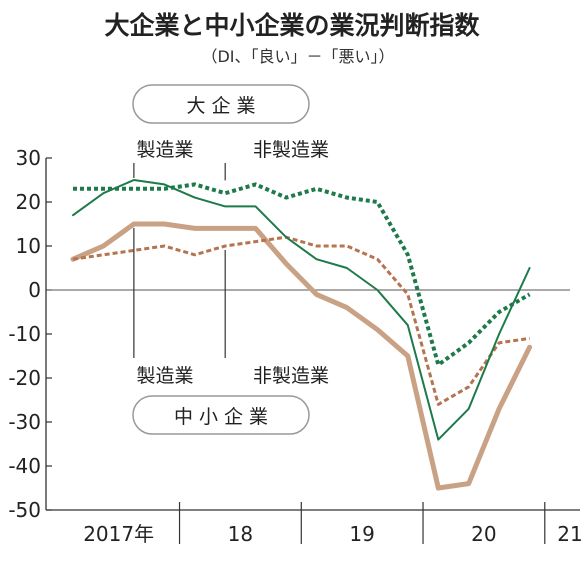 Image resolution: width=588 pixels, height=567 pixels. What do you see at coordinates (292, 25) in the screenshot?
I see `chart-title: 大企業と中小企業の業況判断指数` at bounding box center [292, 25].